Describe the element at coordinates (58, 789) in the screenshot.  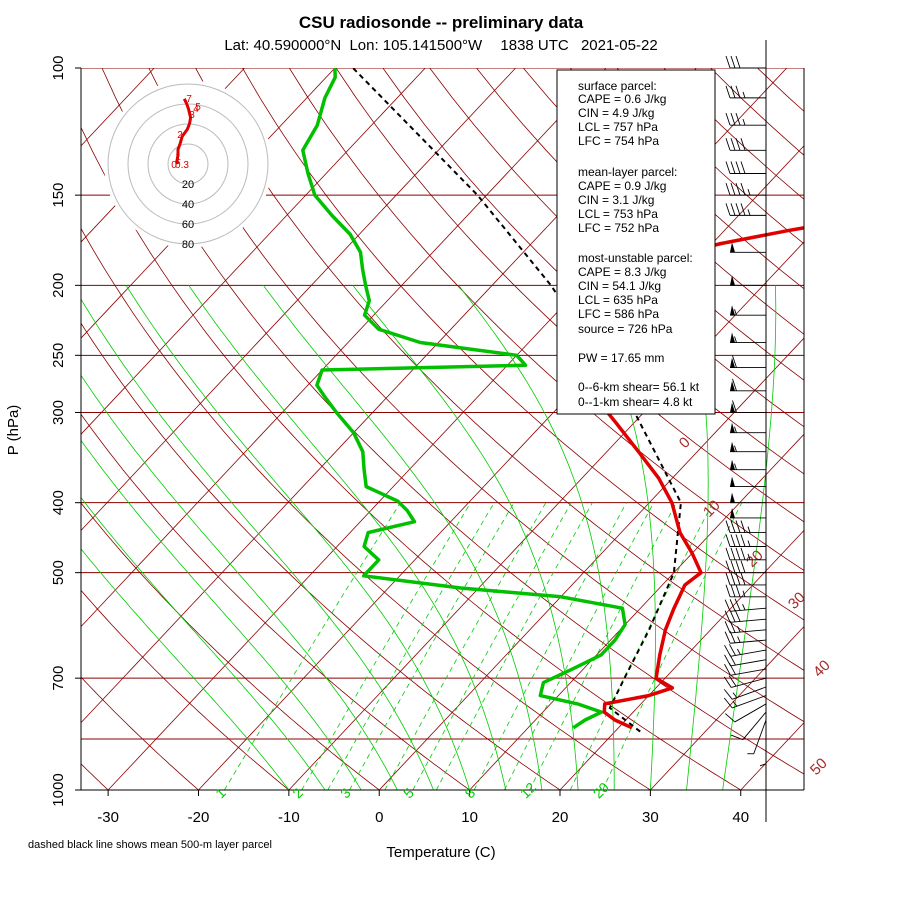
I see `pressure-tick-label: 1000` at that location.